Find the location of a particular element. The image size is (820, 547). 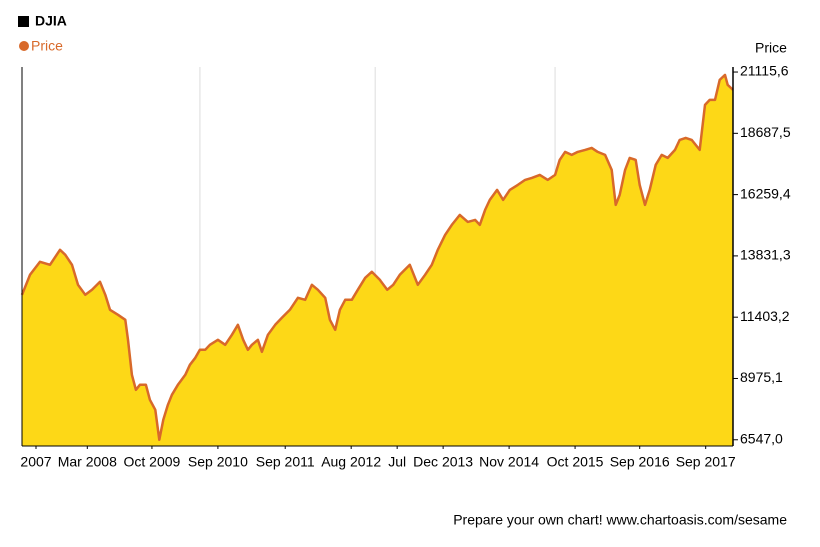

x-tick-label: Sep 2010 is located at coordinates (218, 462).